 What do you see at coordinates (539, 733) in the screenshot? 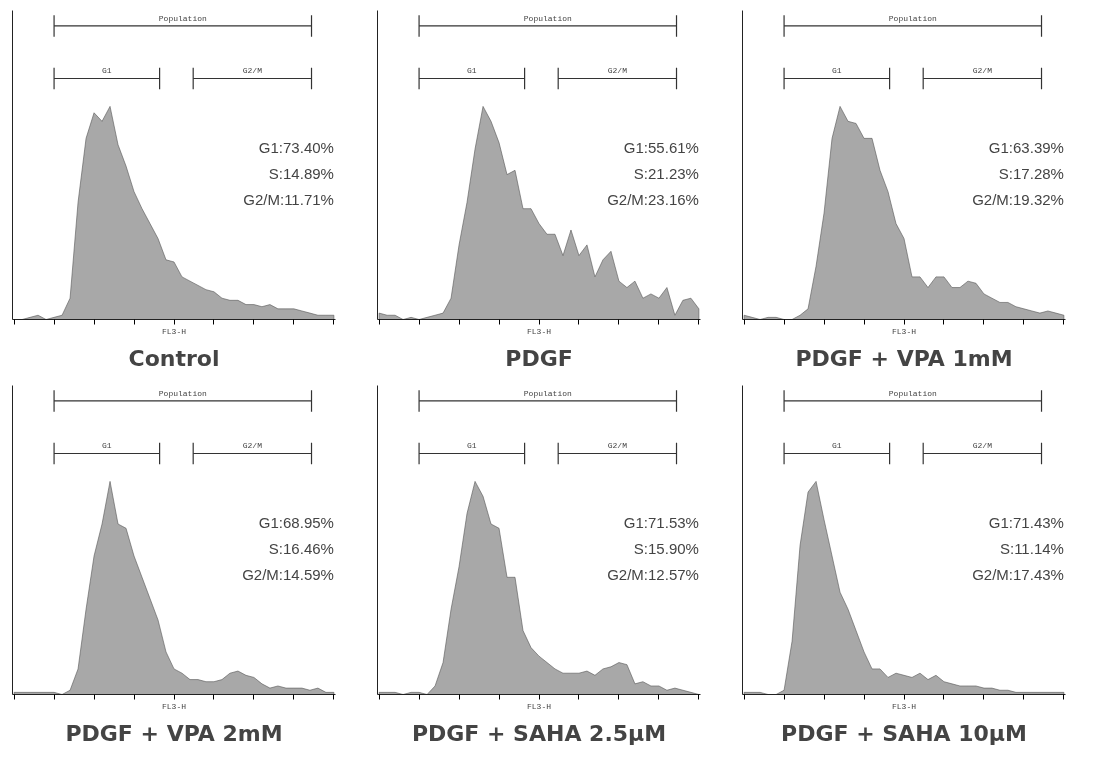
I see `text: PDGF + SAHA 2.5μM` at bounding box center [539, 733].